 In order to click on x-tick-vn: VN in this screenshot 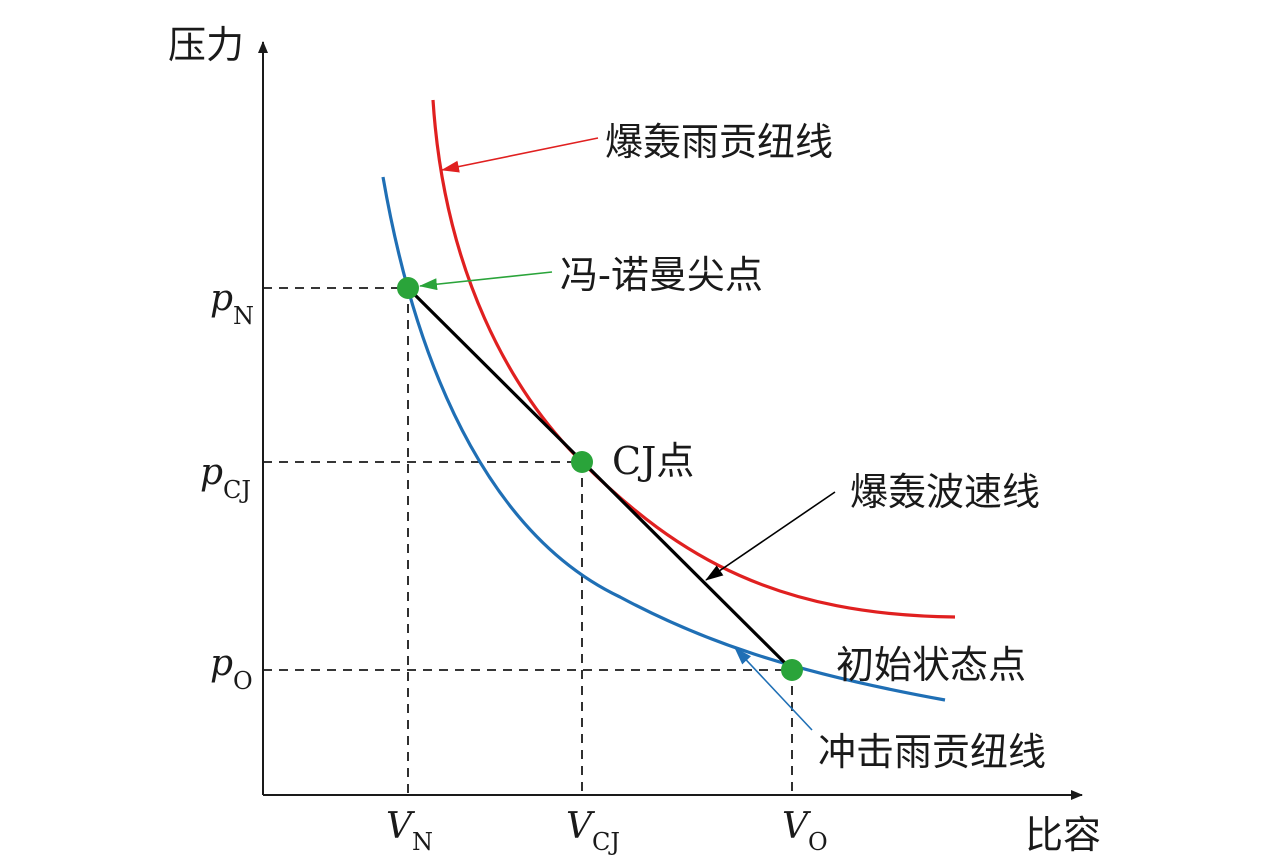, I will do `click(409, 831)`.